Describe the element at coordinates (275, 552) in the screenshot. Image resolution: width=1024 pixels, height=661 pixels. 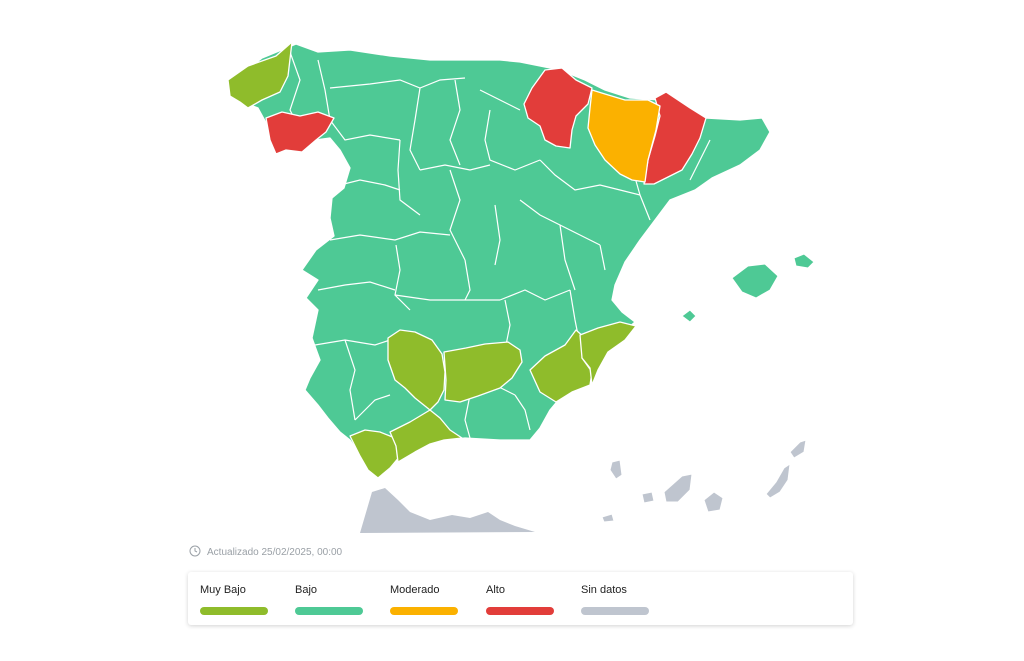
I see `last-updated-text: Actualizado 25/02/2025, 00:00` at that location.